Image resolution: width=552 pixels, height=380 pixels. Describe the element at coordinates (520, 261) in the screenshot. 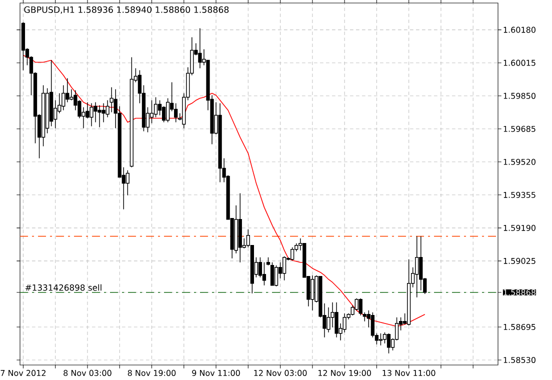

I see `y-tick-label: 1.59025` at that location.